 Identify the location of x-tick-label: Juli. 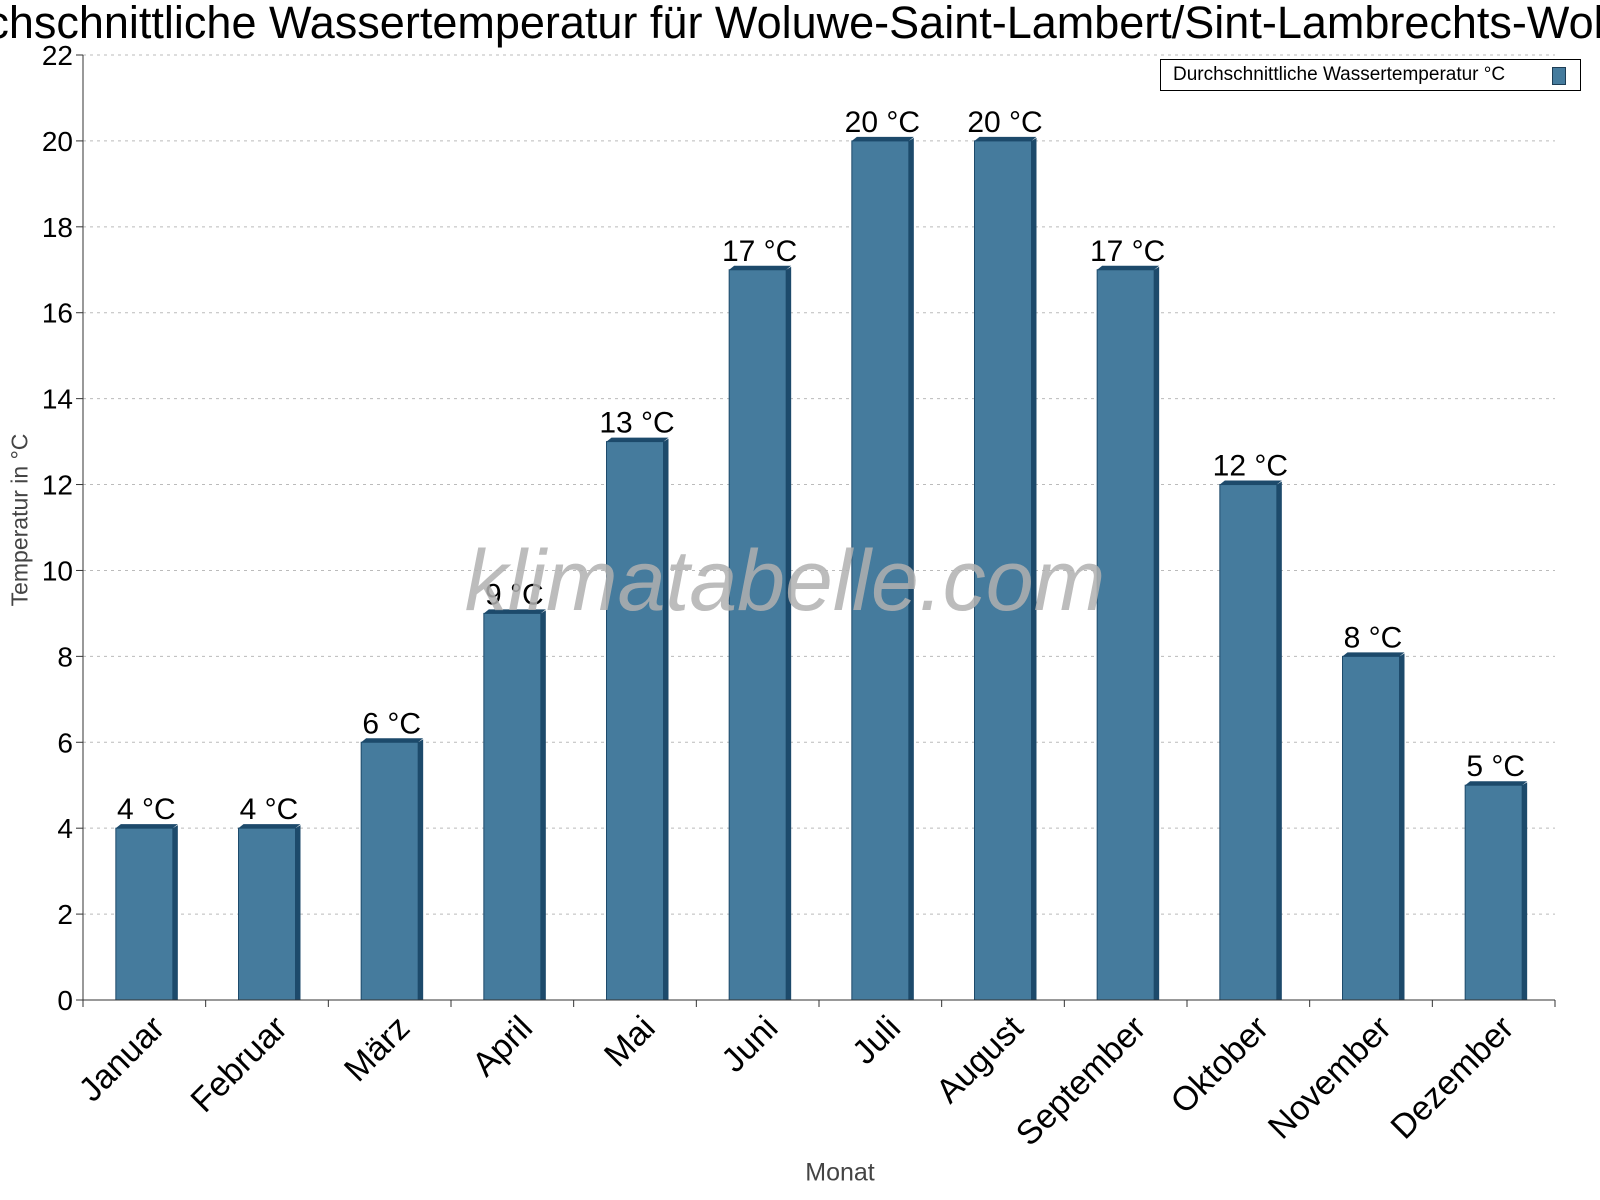
(876, 1040).